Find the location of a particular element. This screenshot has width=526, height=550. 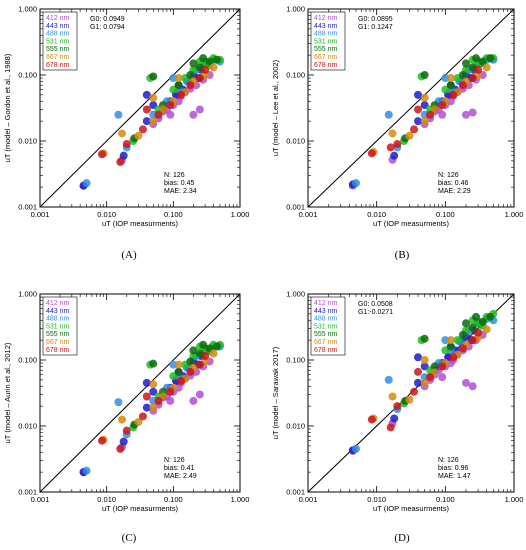

stats-text: bias: 0.41 is located at coordinates (179, 468).